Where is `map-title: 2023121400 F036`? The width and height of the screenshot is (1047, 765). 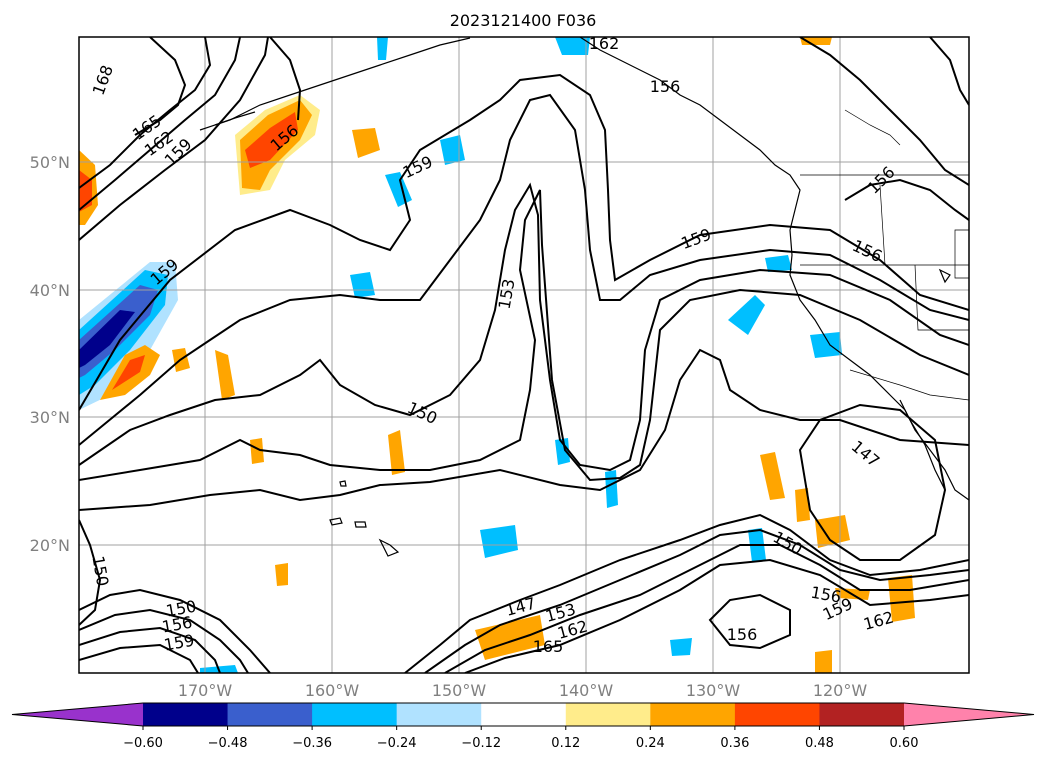 map-title: 2023121400 F036 is located at coordinates (523, 20).